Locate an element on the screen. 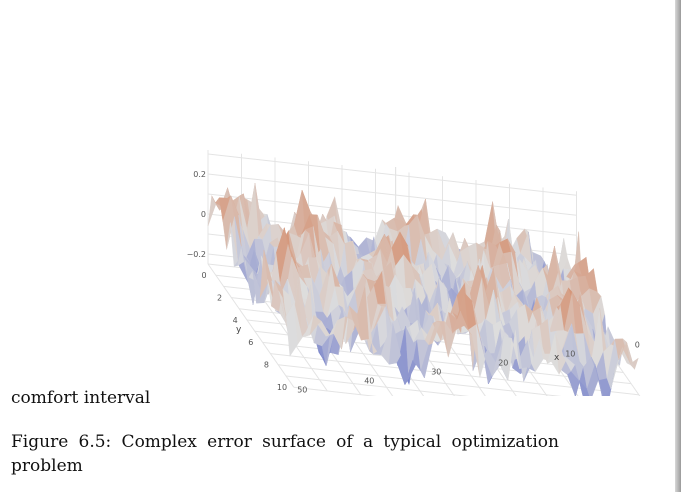 The height and width of the screenshot is (492, 681). x-tick-label: 10 is located at coordinates (570, 354).